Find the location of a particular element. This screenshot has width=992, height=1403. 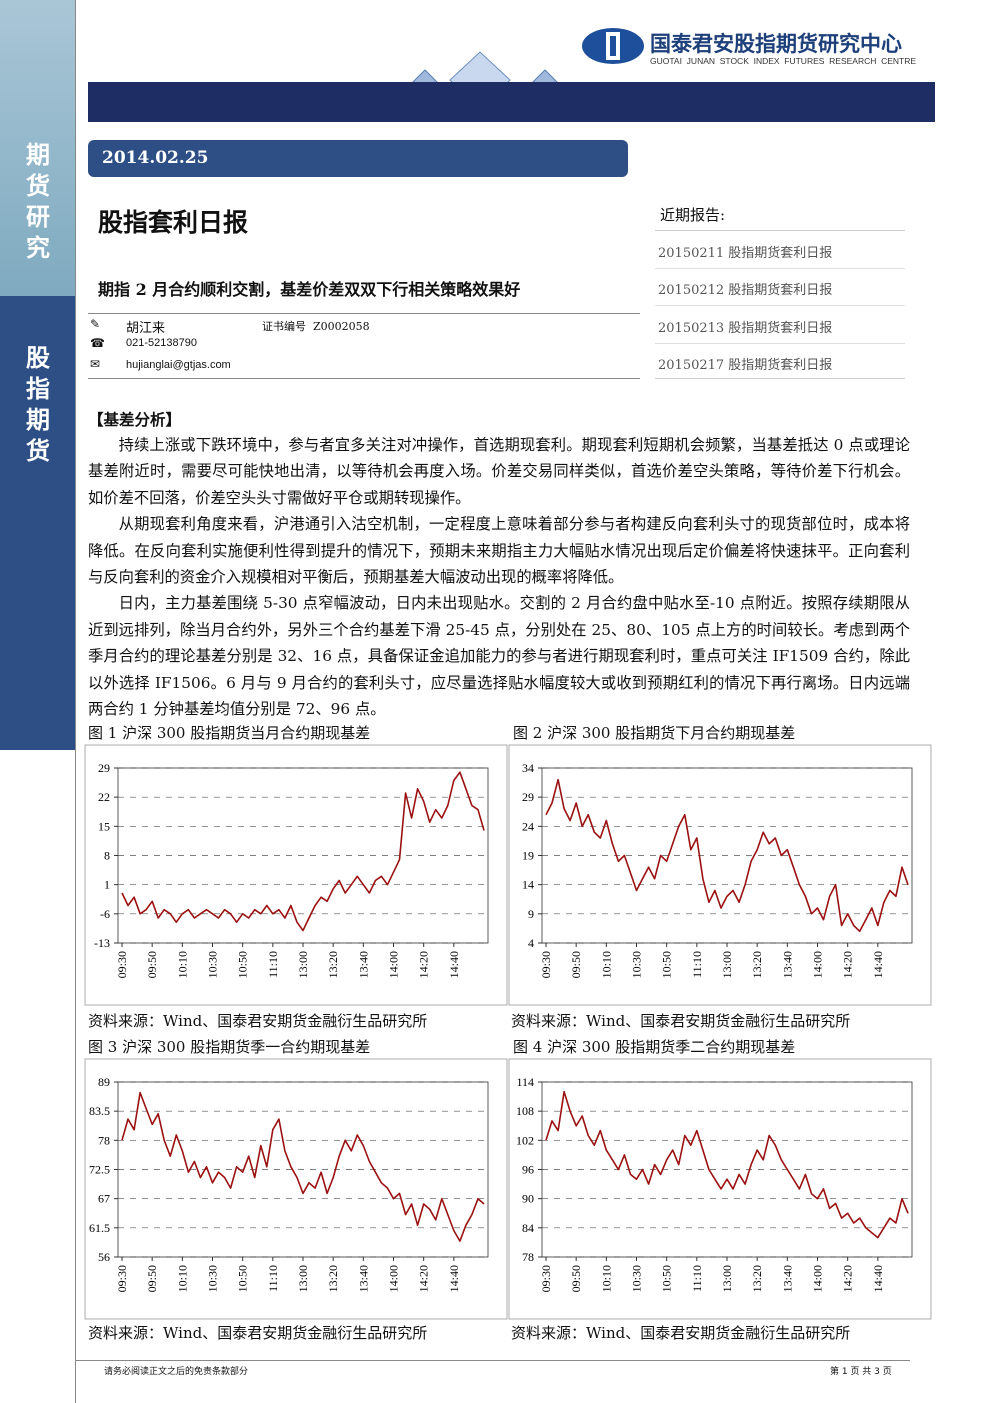

recent-item: 20150213 股指期货套利日报 is located at coordinates (745, 328).